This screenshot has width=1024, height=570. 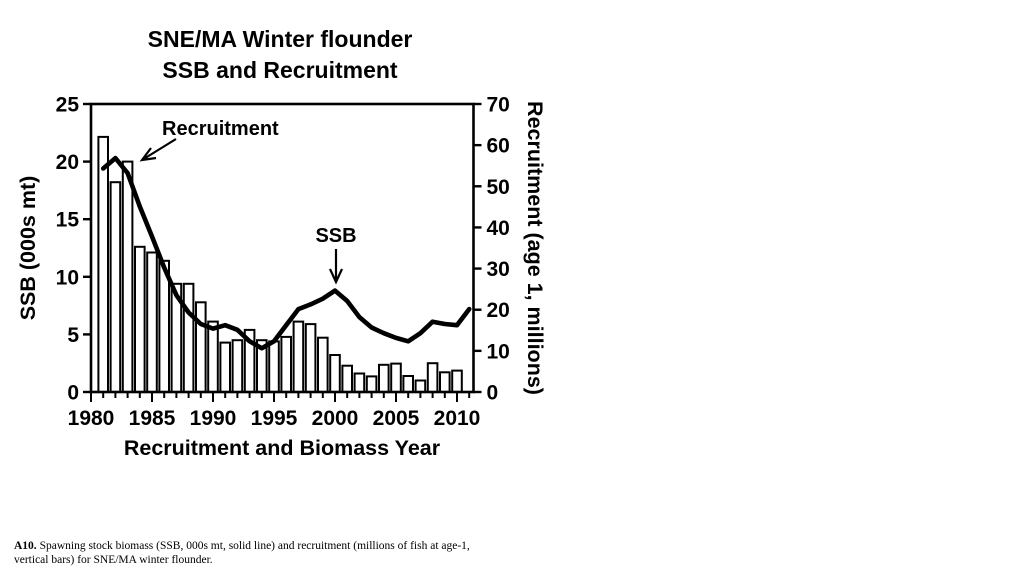 What do you see at coordinates (335, 236) in the screenshot?
I see `ssb-annotation-label: SSB` at bounding box center [335, 236].